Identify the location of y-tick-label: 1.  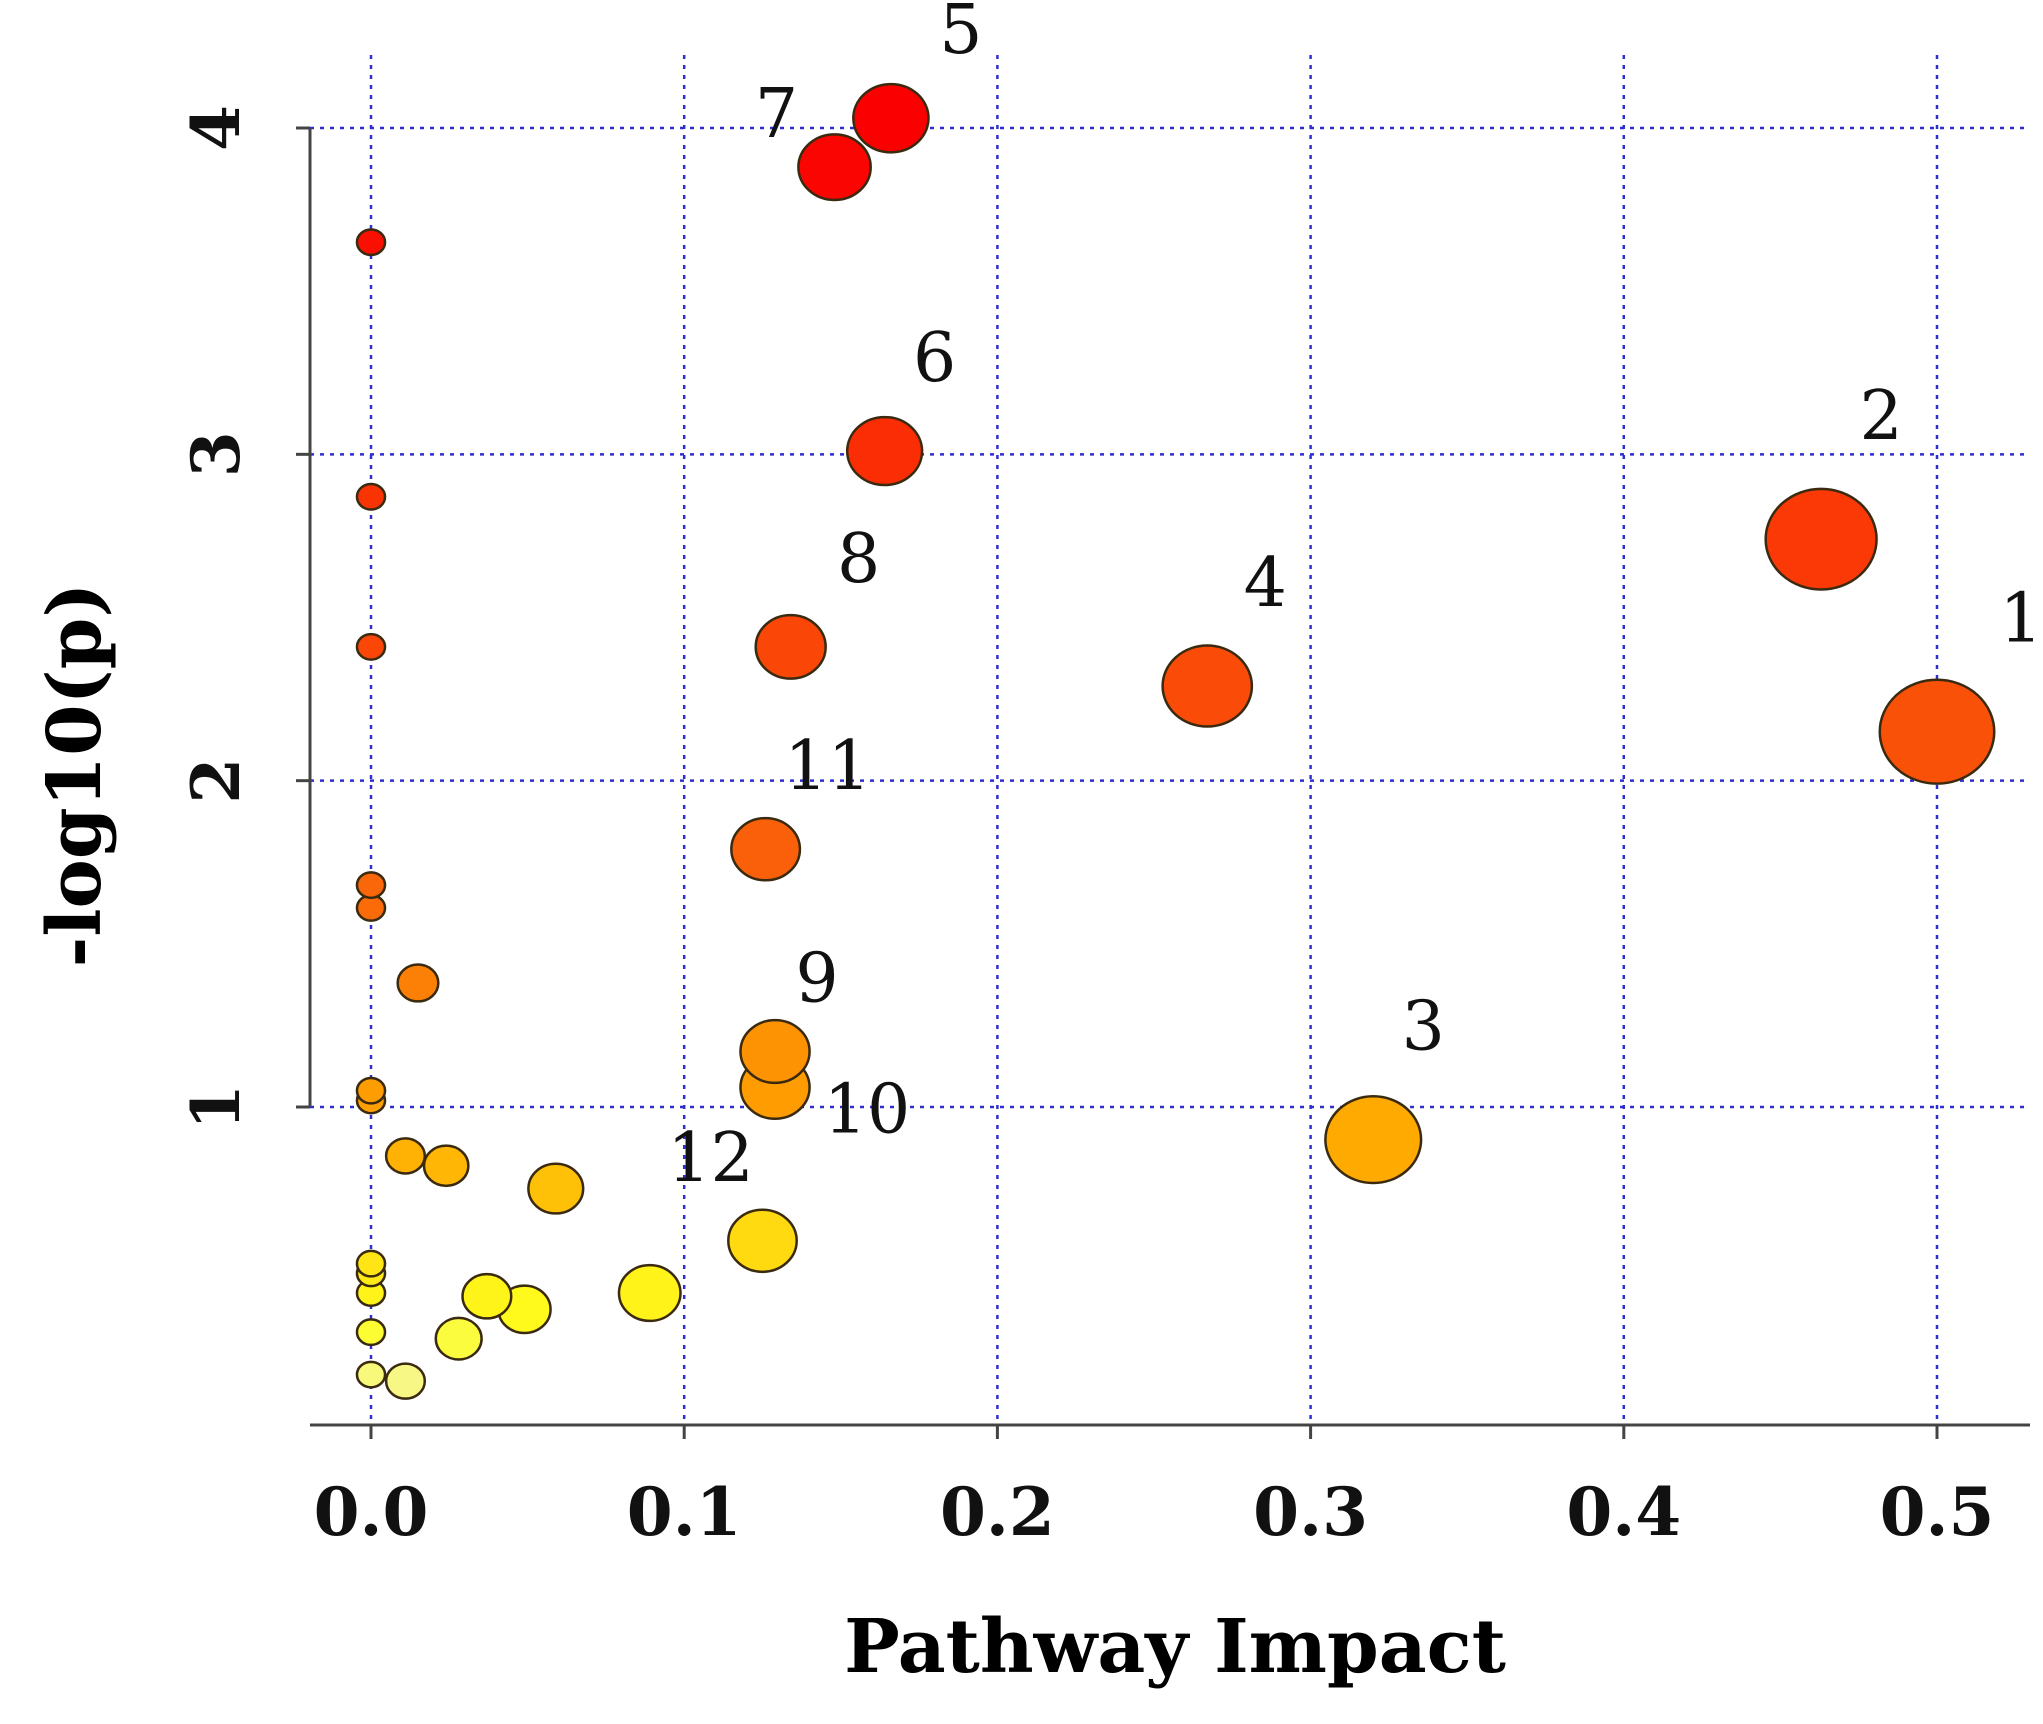
(216, 1107).